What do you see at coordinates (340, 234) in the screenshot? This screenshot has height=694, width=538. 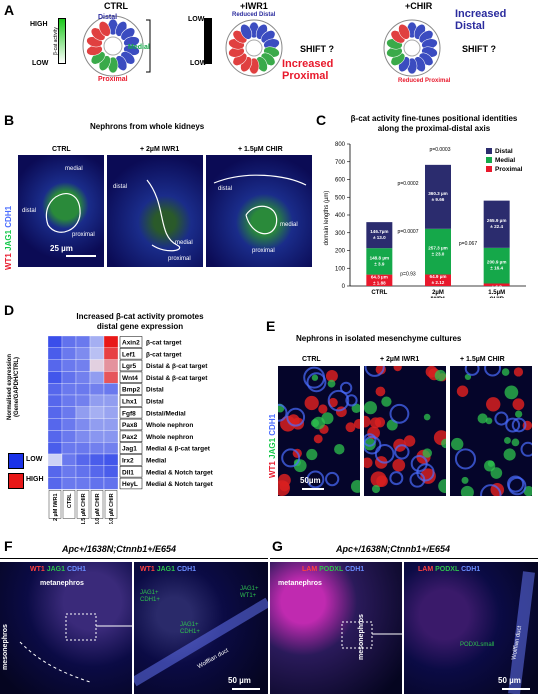 I see `y-tick-label: 300` at bounding box center [340, 234].